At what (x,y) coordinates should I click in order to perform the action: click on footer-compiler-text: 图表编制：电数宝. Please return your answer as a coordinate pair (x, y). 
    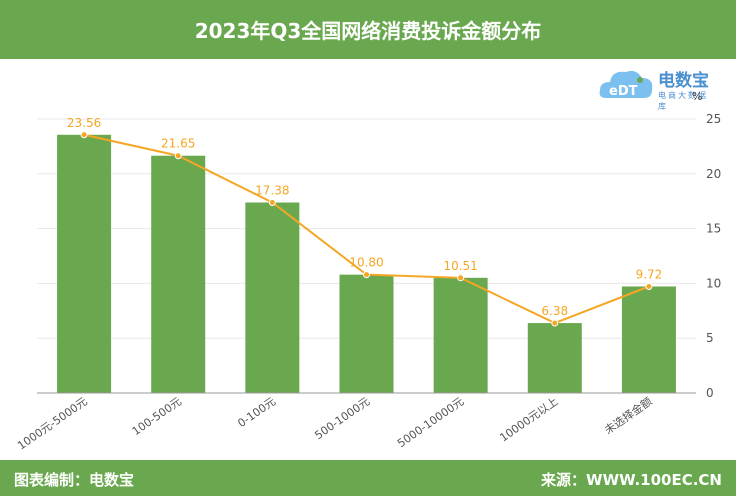
    Looking at the image, I should click on (74, 480).